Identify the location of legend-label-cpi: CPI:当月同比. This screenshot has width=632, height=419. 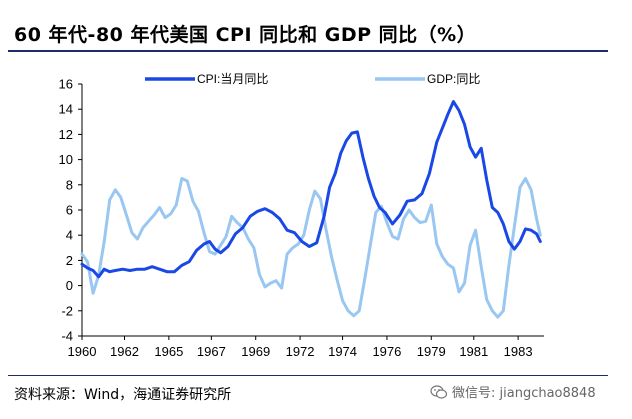
(232, 79).